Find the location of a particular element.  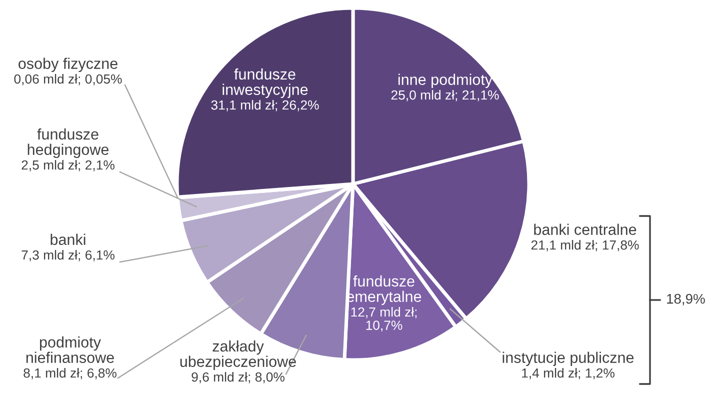

data-label: 25,0 mld zł; 21,1% is located at coordinates (445, 96).